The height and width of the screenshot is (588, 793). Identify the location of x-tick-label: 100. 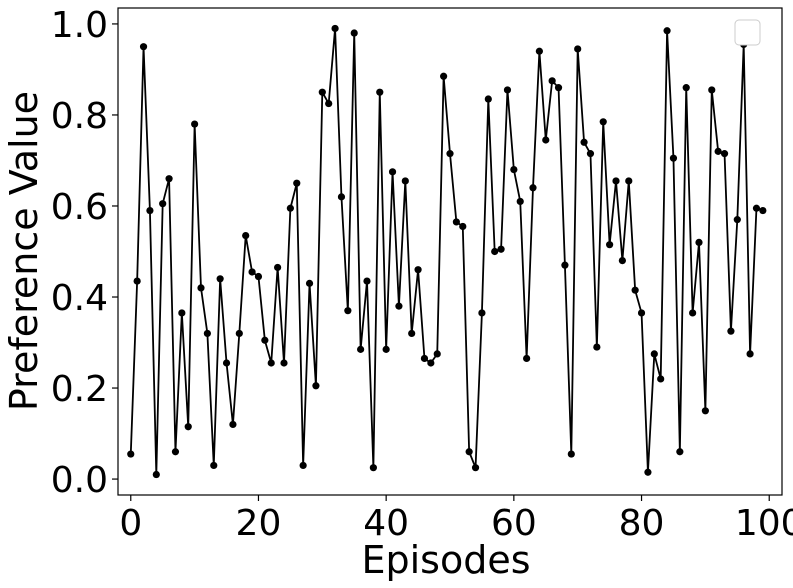
(764, 523).